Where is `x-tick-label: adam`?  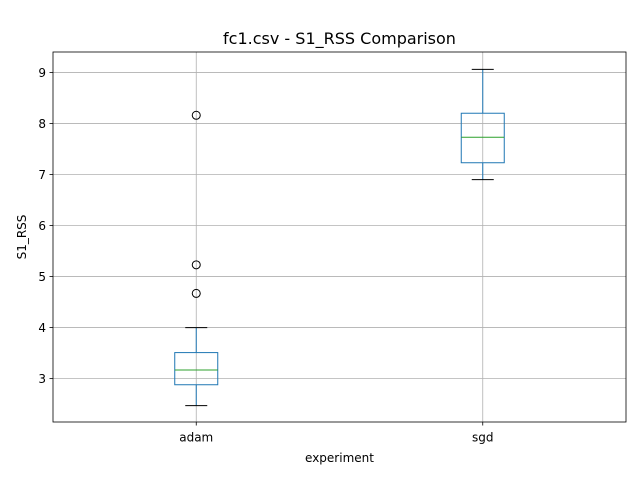
x-tick-label: adam is located at coordinates (196, 438).